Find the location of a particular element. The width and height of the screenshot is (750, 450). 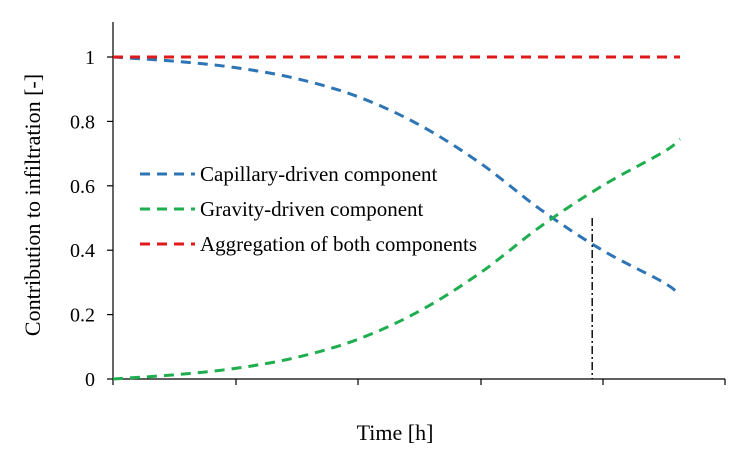

tick-labels: 0 0.2 0.4 0.6 0.8 1 is located at coordinates (82, 219).